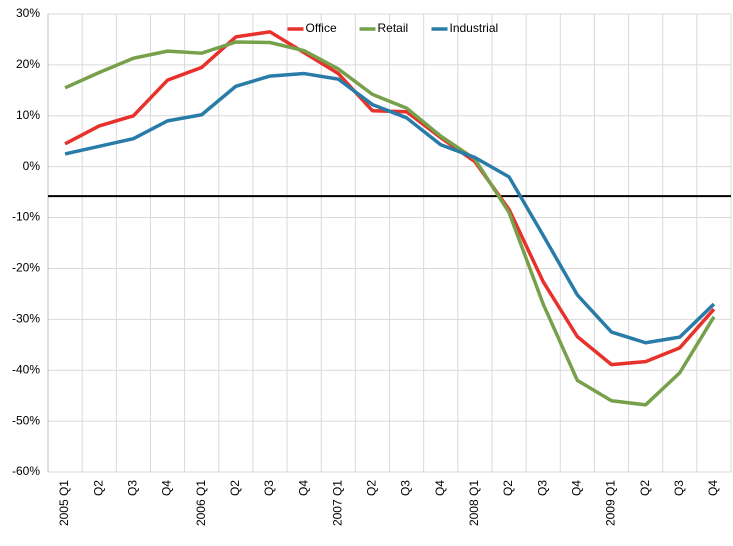 This screenshot has width=733, height=546. What do you see at coordinates (611, 503) in the screenshot?
I see `x-tick-label: 2009 Q1` at bounding box center [611, 503].